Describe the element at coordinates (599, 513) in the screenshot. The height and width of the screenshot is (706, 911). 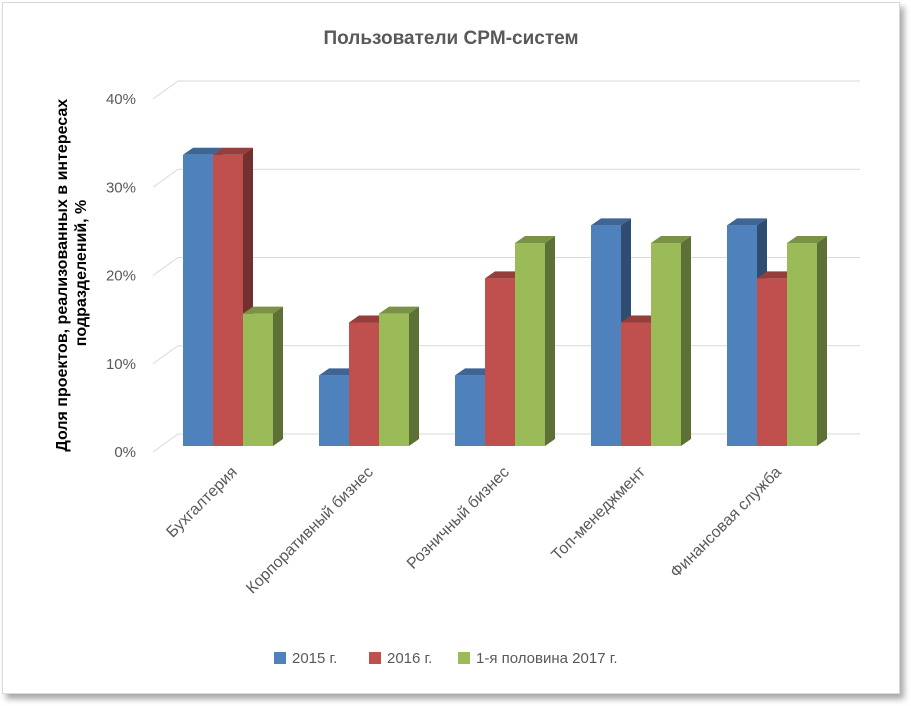
I see `x-tick-label: Топ-менеджмент` at that location.